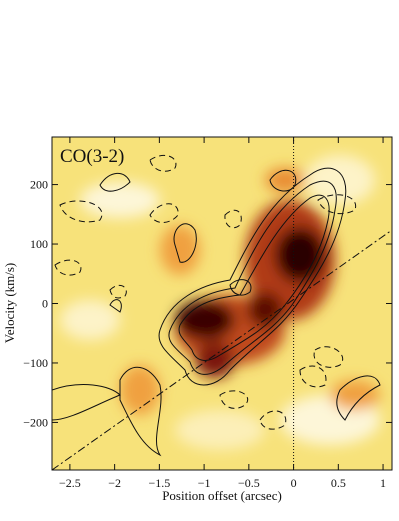 This screenshot has height=521, width=399. I want to click on y-tick-label: 100, so click(39, 244).